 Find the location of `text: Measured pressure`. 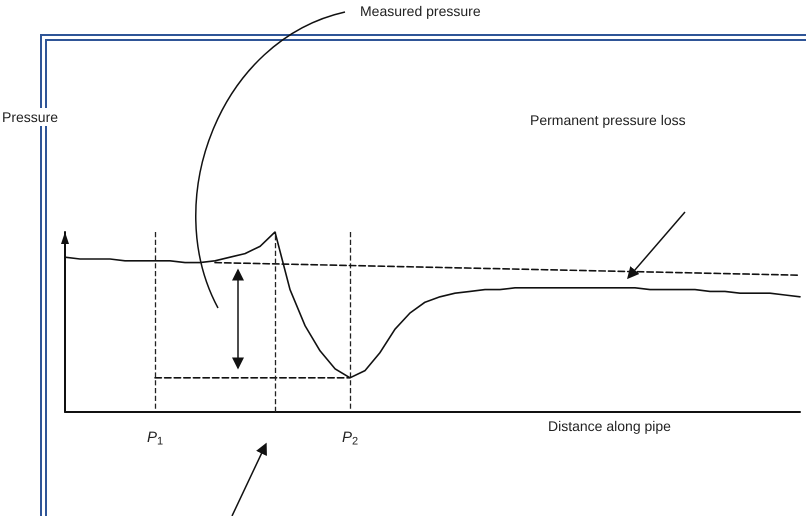

text: Measured pressure is located at coordinates (420, 11).